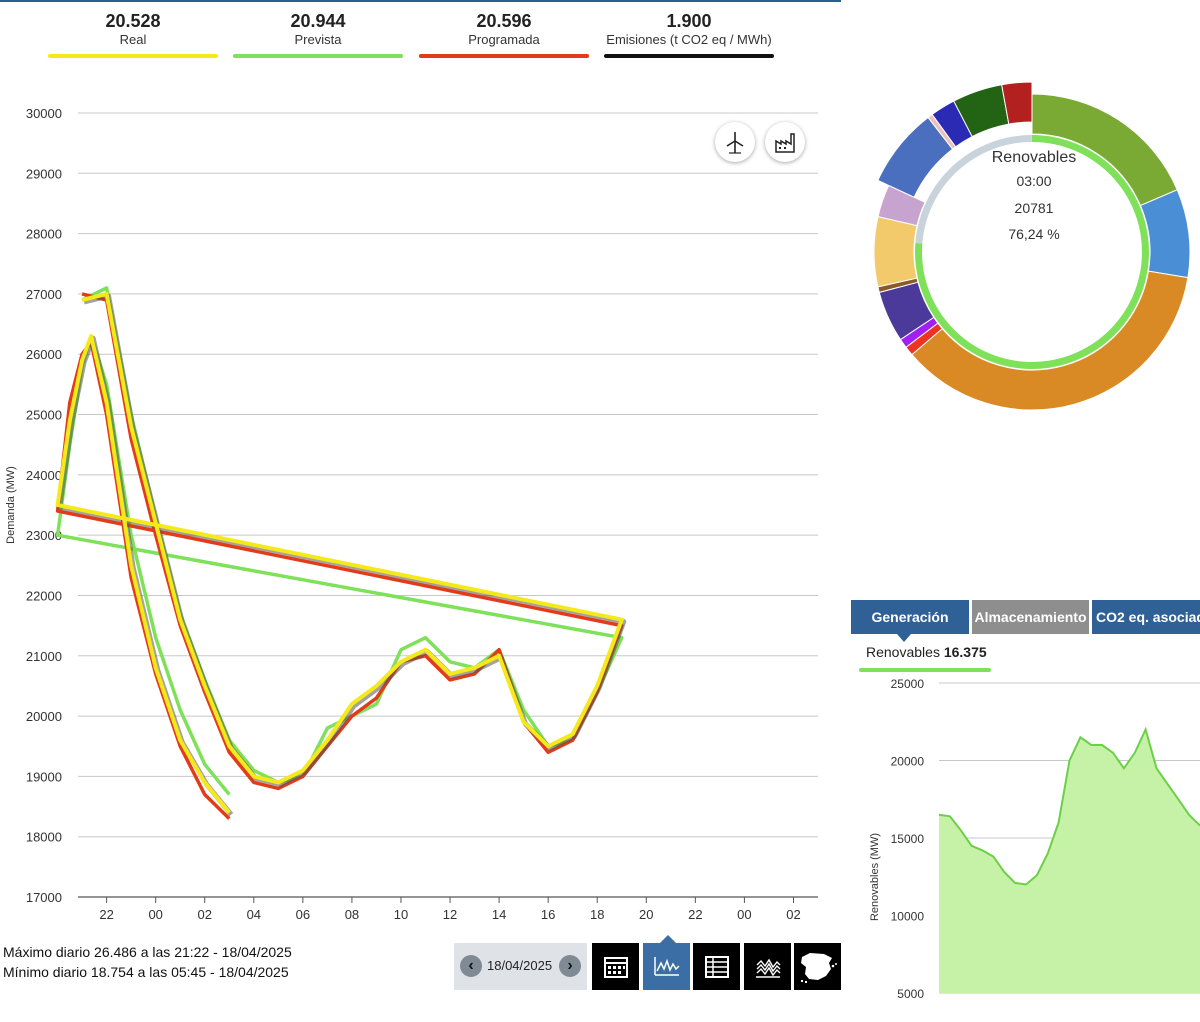  What do you see at coordinates (44, 535) in the screenshot?
I see `y-tick-label: 23000` at bounding box center [44, 535].